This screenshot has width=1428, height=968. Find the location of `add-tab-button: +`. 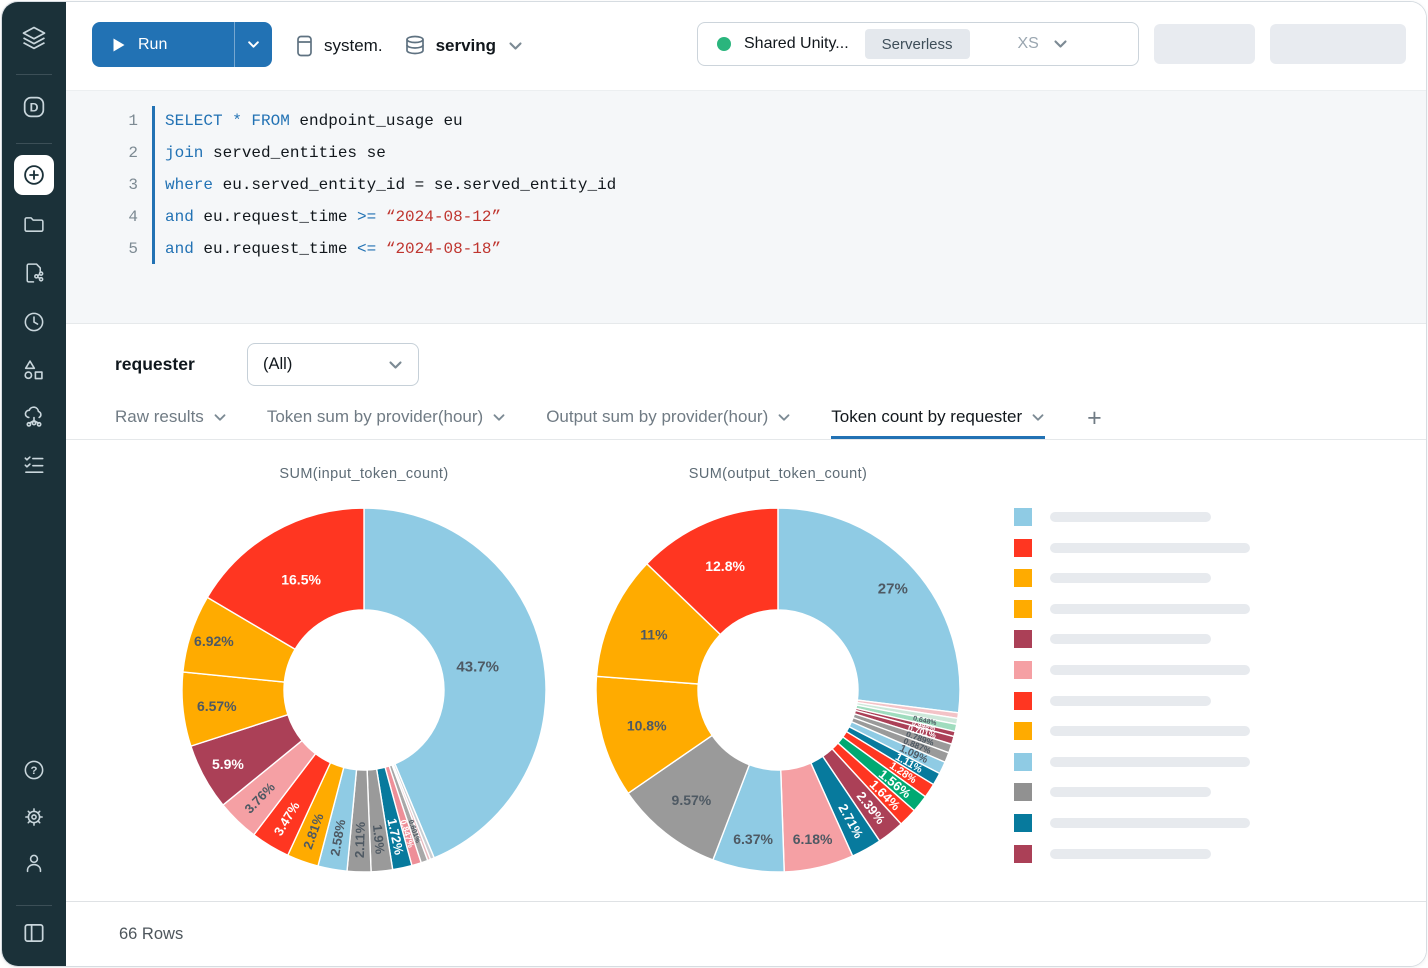

add-tab-button: + is located at coordinates (1094, 418).